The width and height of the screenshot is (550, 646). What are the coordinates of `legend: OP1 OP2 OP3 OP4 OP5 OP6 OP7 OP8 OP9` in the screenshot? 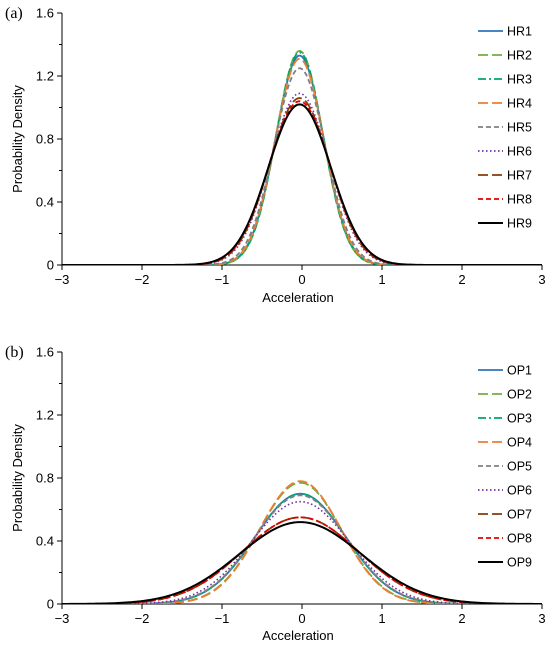 It's located at (505, 467).